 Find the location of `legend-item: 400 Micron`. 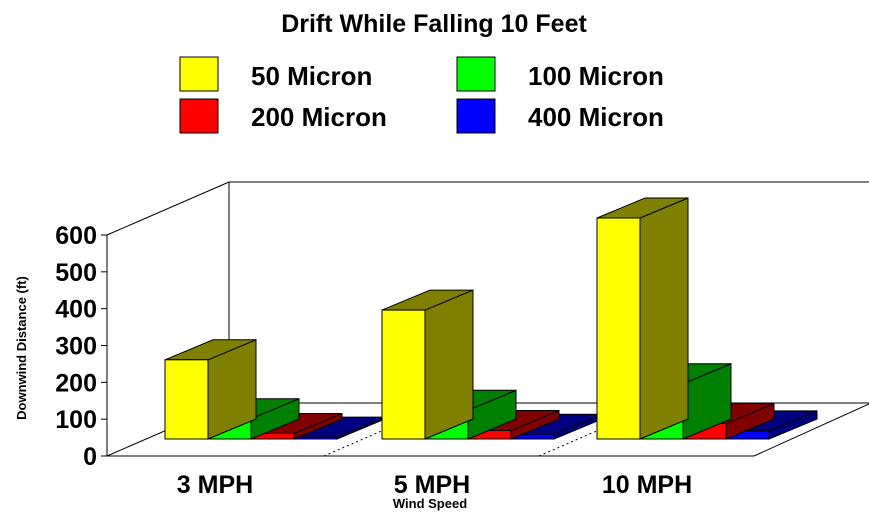

legend-item: 400 Micron is located at coordinates (560, 116).